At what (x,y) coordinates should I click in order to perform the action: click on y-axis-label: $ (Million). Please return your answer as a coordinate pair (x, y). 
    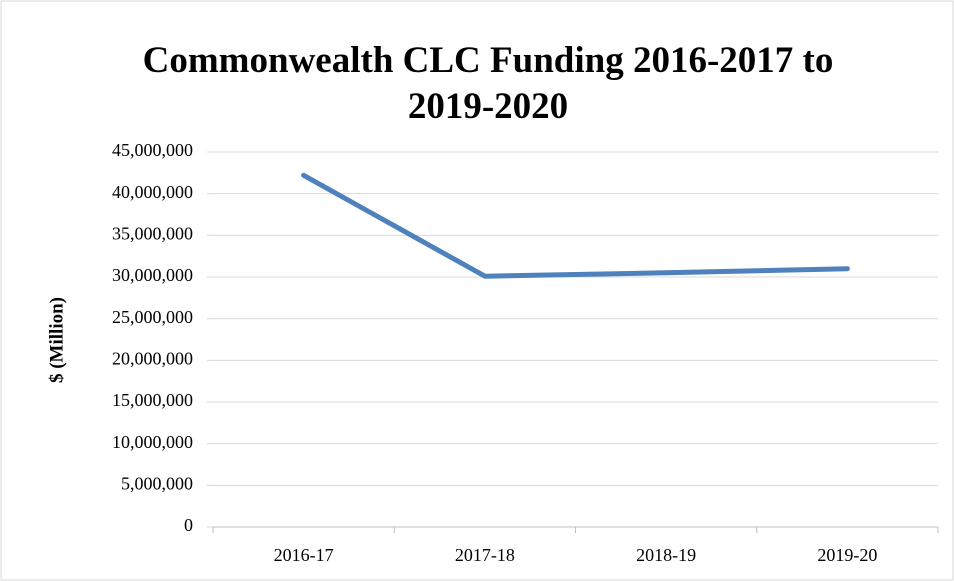
    Looking at the image, I should click on (56, 340).